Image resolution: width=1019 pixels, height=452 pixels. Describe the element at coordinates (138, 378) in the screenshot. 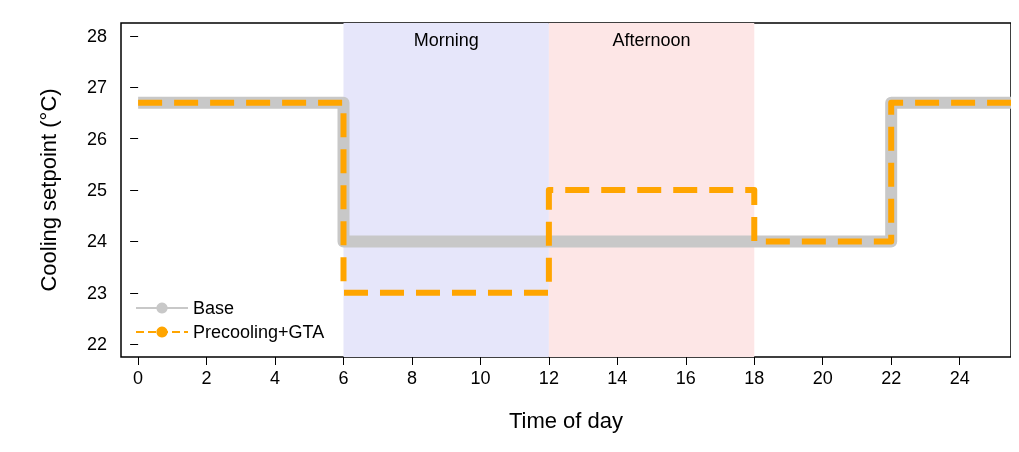

I see `x-tick-label: 0` at that location.